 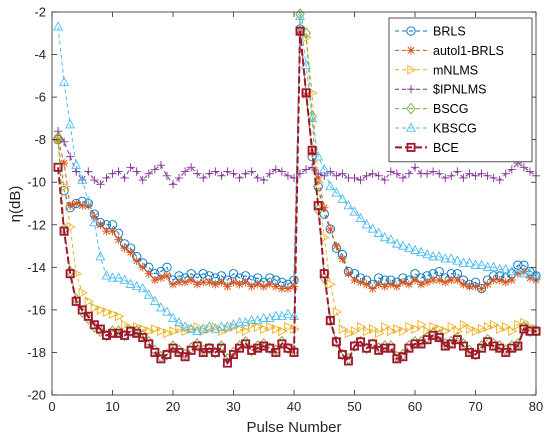 I want to click on x-axis-label: Pulse Number, so click(x=293, y=427).